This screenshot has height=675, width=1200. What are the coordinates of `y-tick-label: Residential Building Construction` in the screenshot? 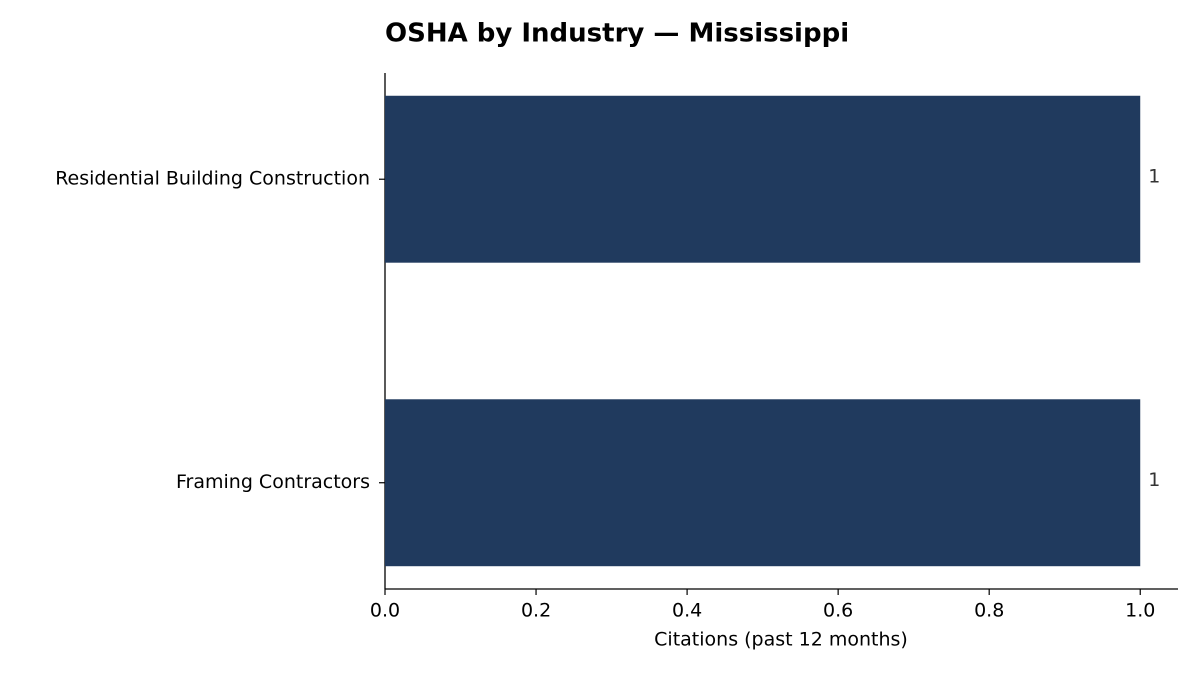 It's located at (212, 179).